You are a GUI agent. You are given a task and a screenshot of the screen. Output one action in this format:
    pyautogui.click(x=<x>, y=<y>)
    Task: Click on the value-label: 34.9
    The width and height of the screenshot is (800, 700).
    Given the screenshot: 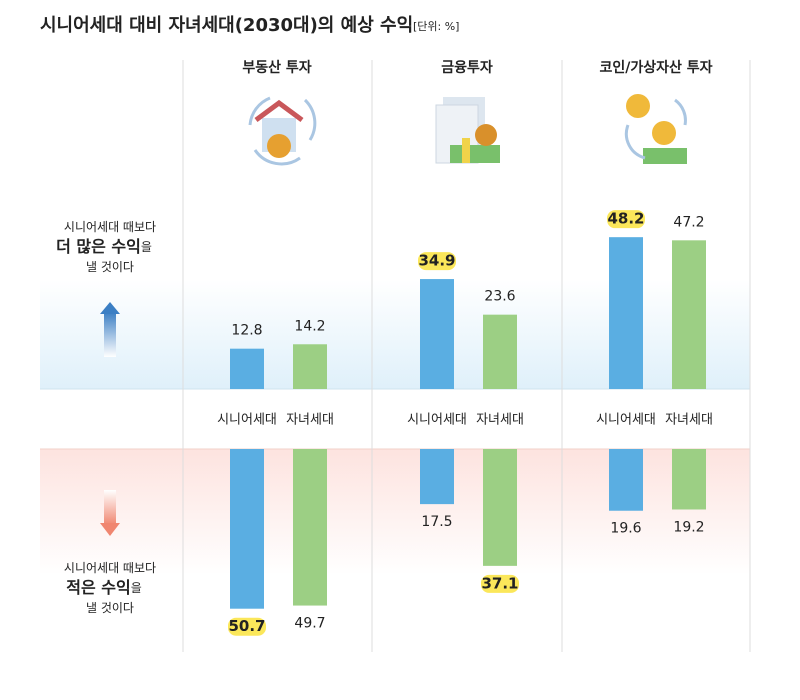 What is the action you would take?
    pyautogui.click(x=436, y=261)
    